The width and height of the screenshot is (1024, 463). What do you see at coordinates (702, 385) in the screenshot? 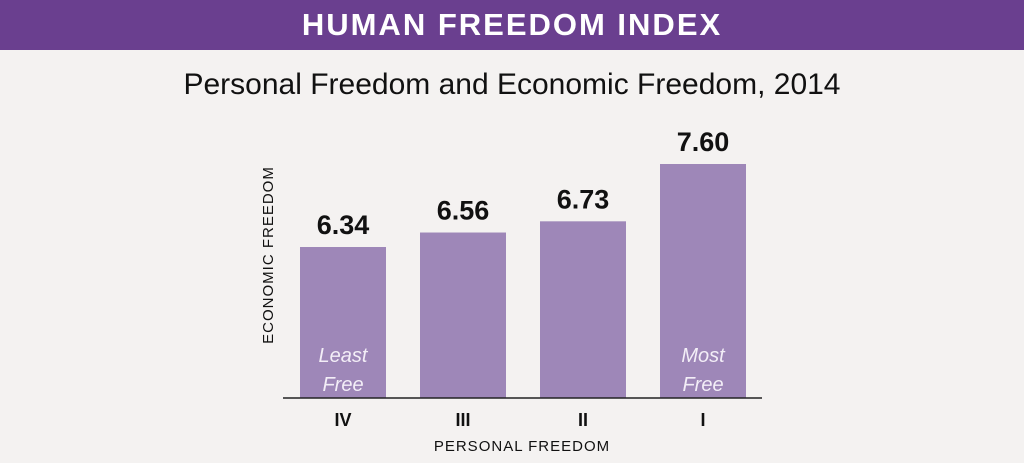
I see `bar-annotation-2-line-2: Free` at bounding box center [702, 385].